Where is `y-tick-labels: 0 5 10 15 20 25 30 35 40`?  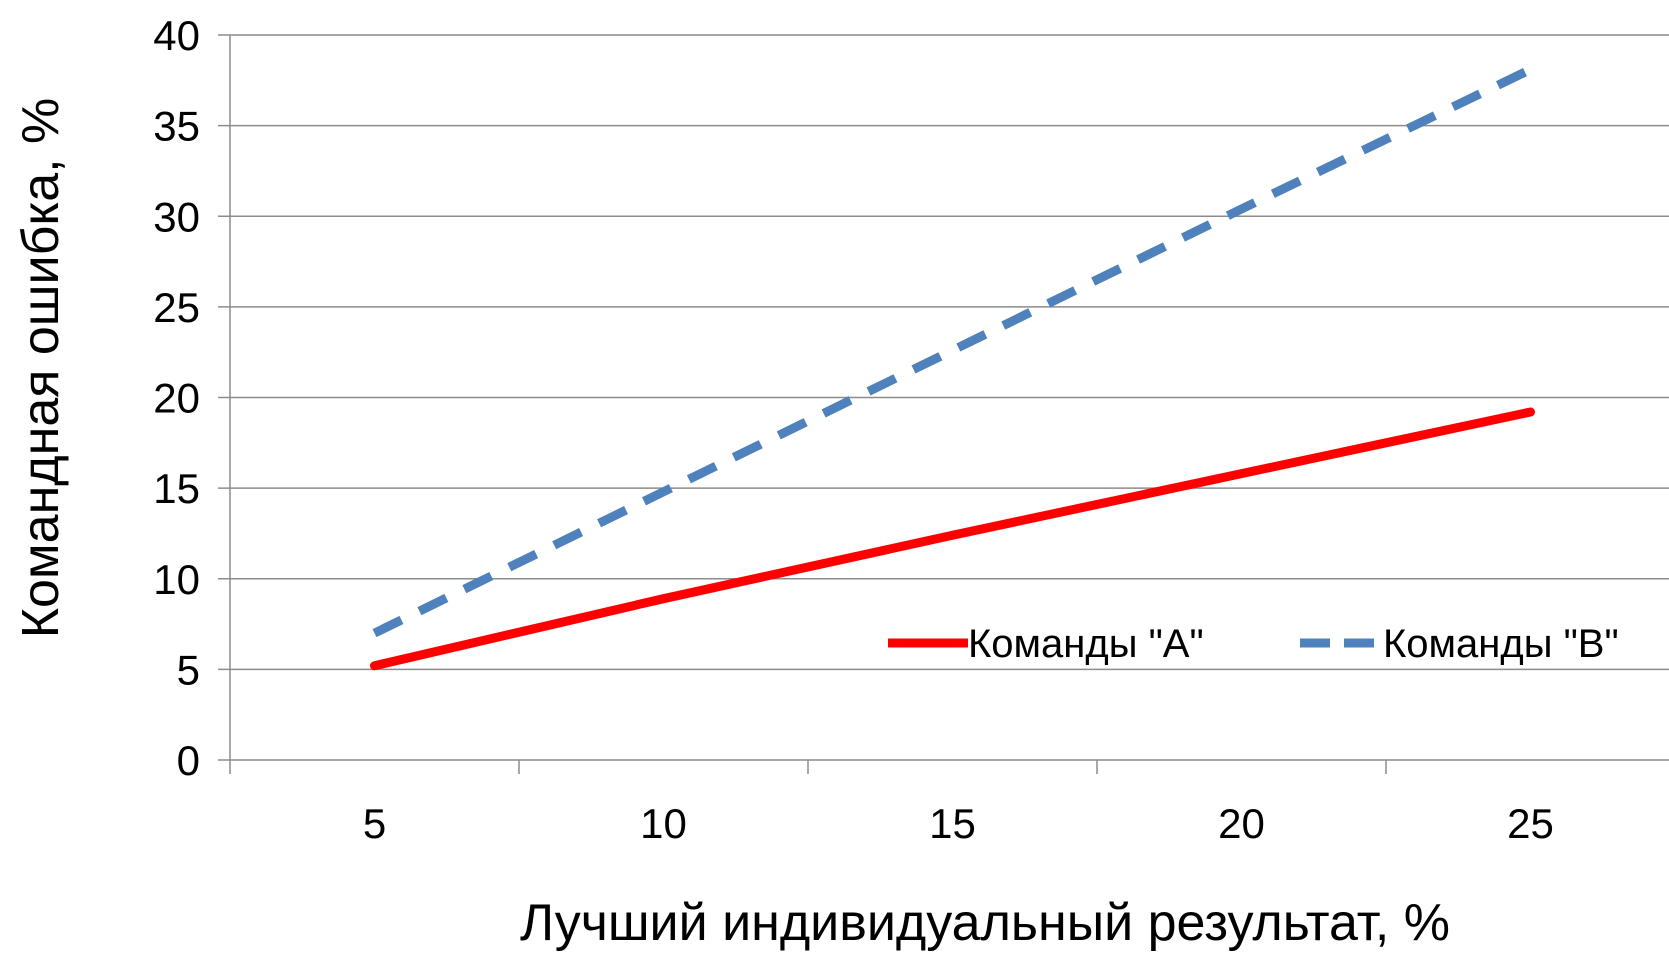
y-tick-labels: 0 5 10 15 20 25 30 35 40 is located at coordinates (176, 398).